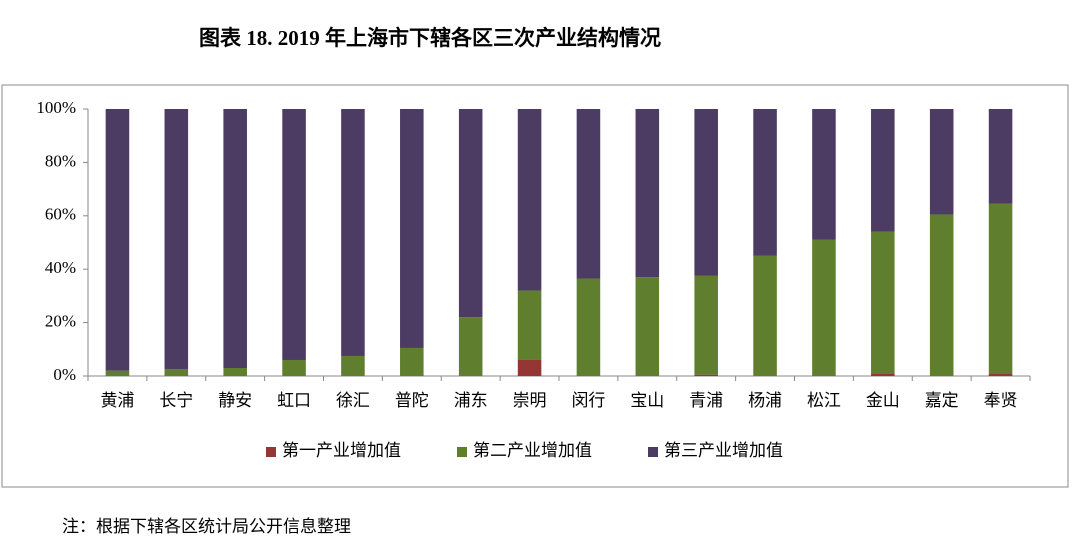  Describe the element at coordinates (765, 400) in the screenshot. I see `x-tick-label: 杨浦` at that location.